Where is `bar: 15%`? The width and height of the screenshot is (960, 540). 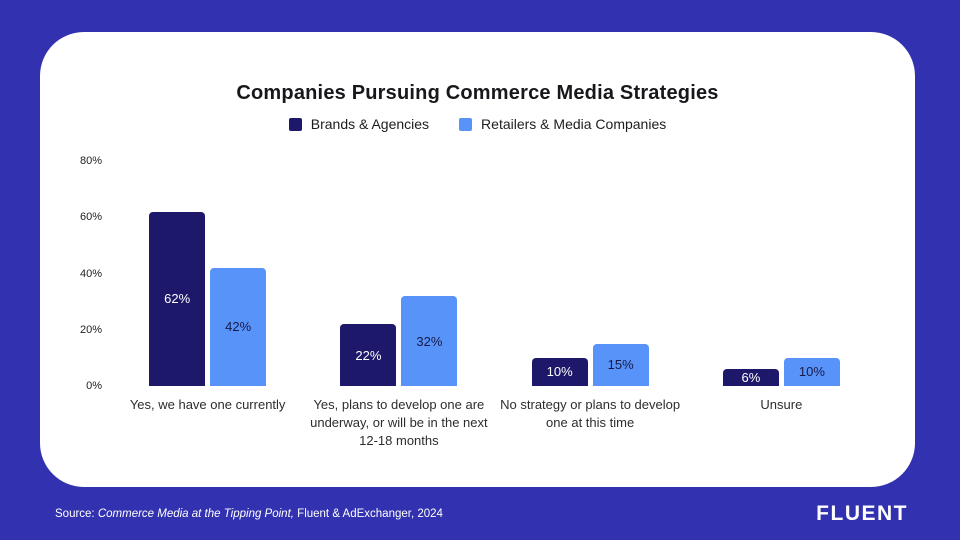
bar: 15% is located at coordinates (620, 364).